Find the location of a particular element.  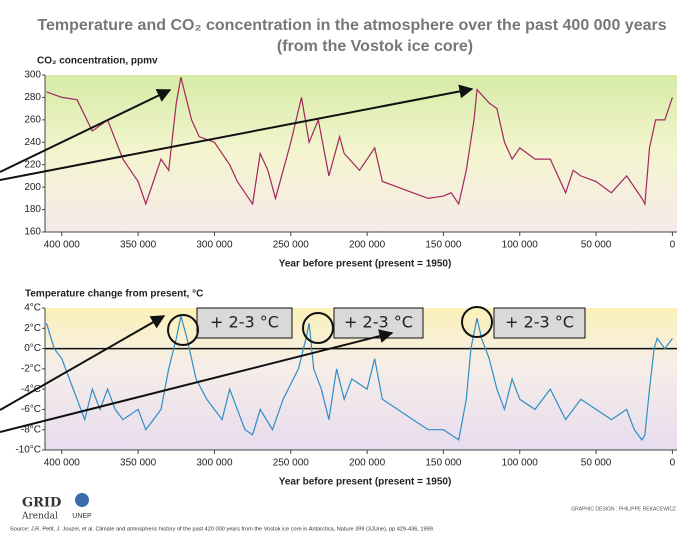

logo-text: GRID is located at coordinates (41, 503).